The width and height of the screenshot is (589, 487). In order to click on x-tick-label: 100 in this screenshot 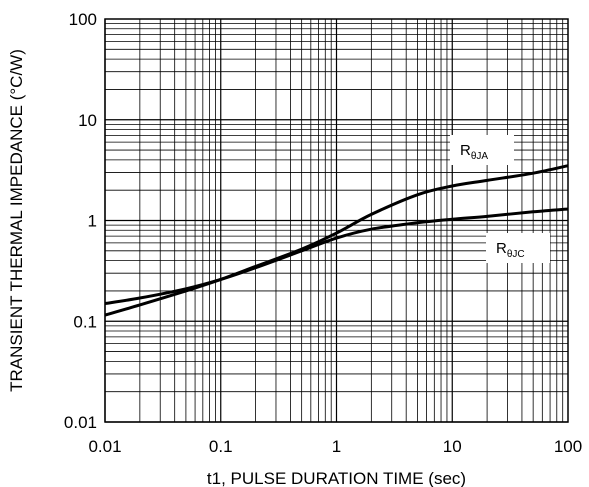, I will do `click(568, 446)`.